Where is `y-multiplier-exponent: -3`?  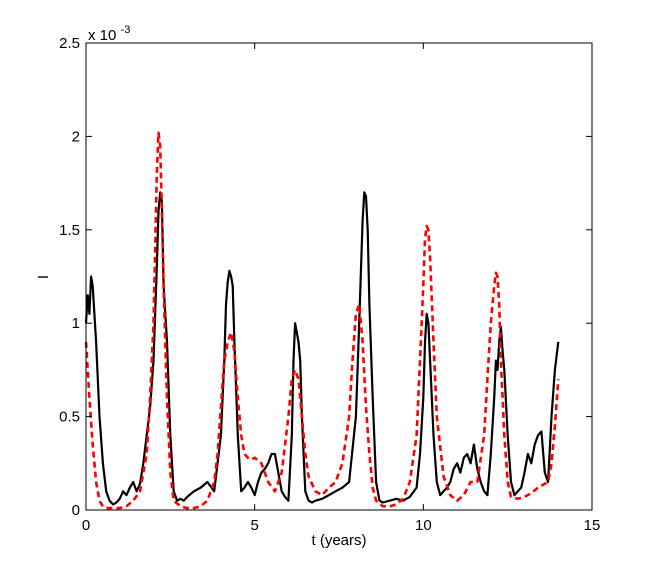
y-multiplier-exponent: -3 is located at coordinates (126, 30).